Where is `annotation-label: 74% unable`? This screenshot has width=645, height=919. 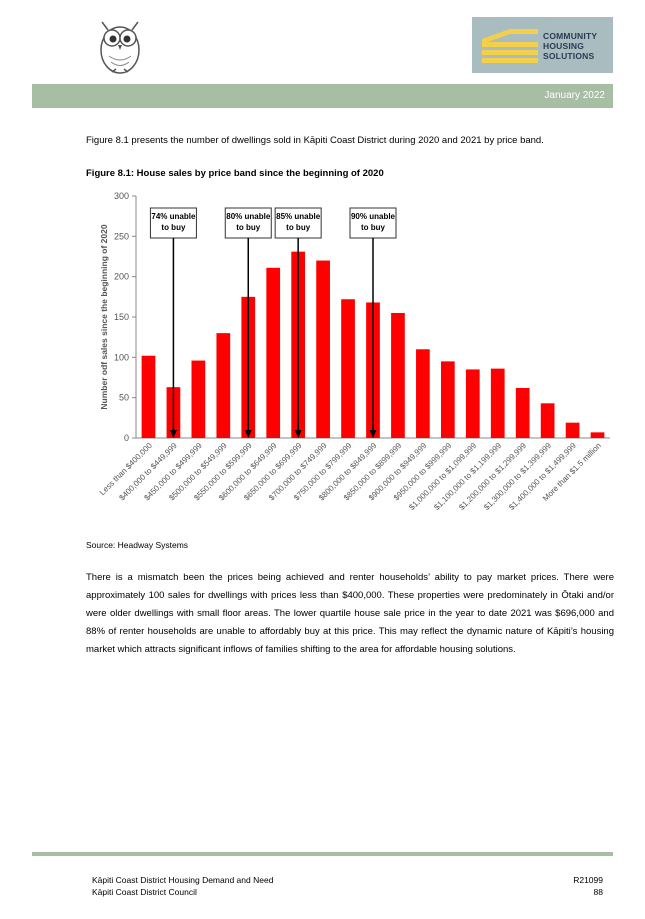
annotation-label: 74% unable is located at coordinates (173, 216).